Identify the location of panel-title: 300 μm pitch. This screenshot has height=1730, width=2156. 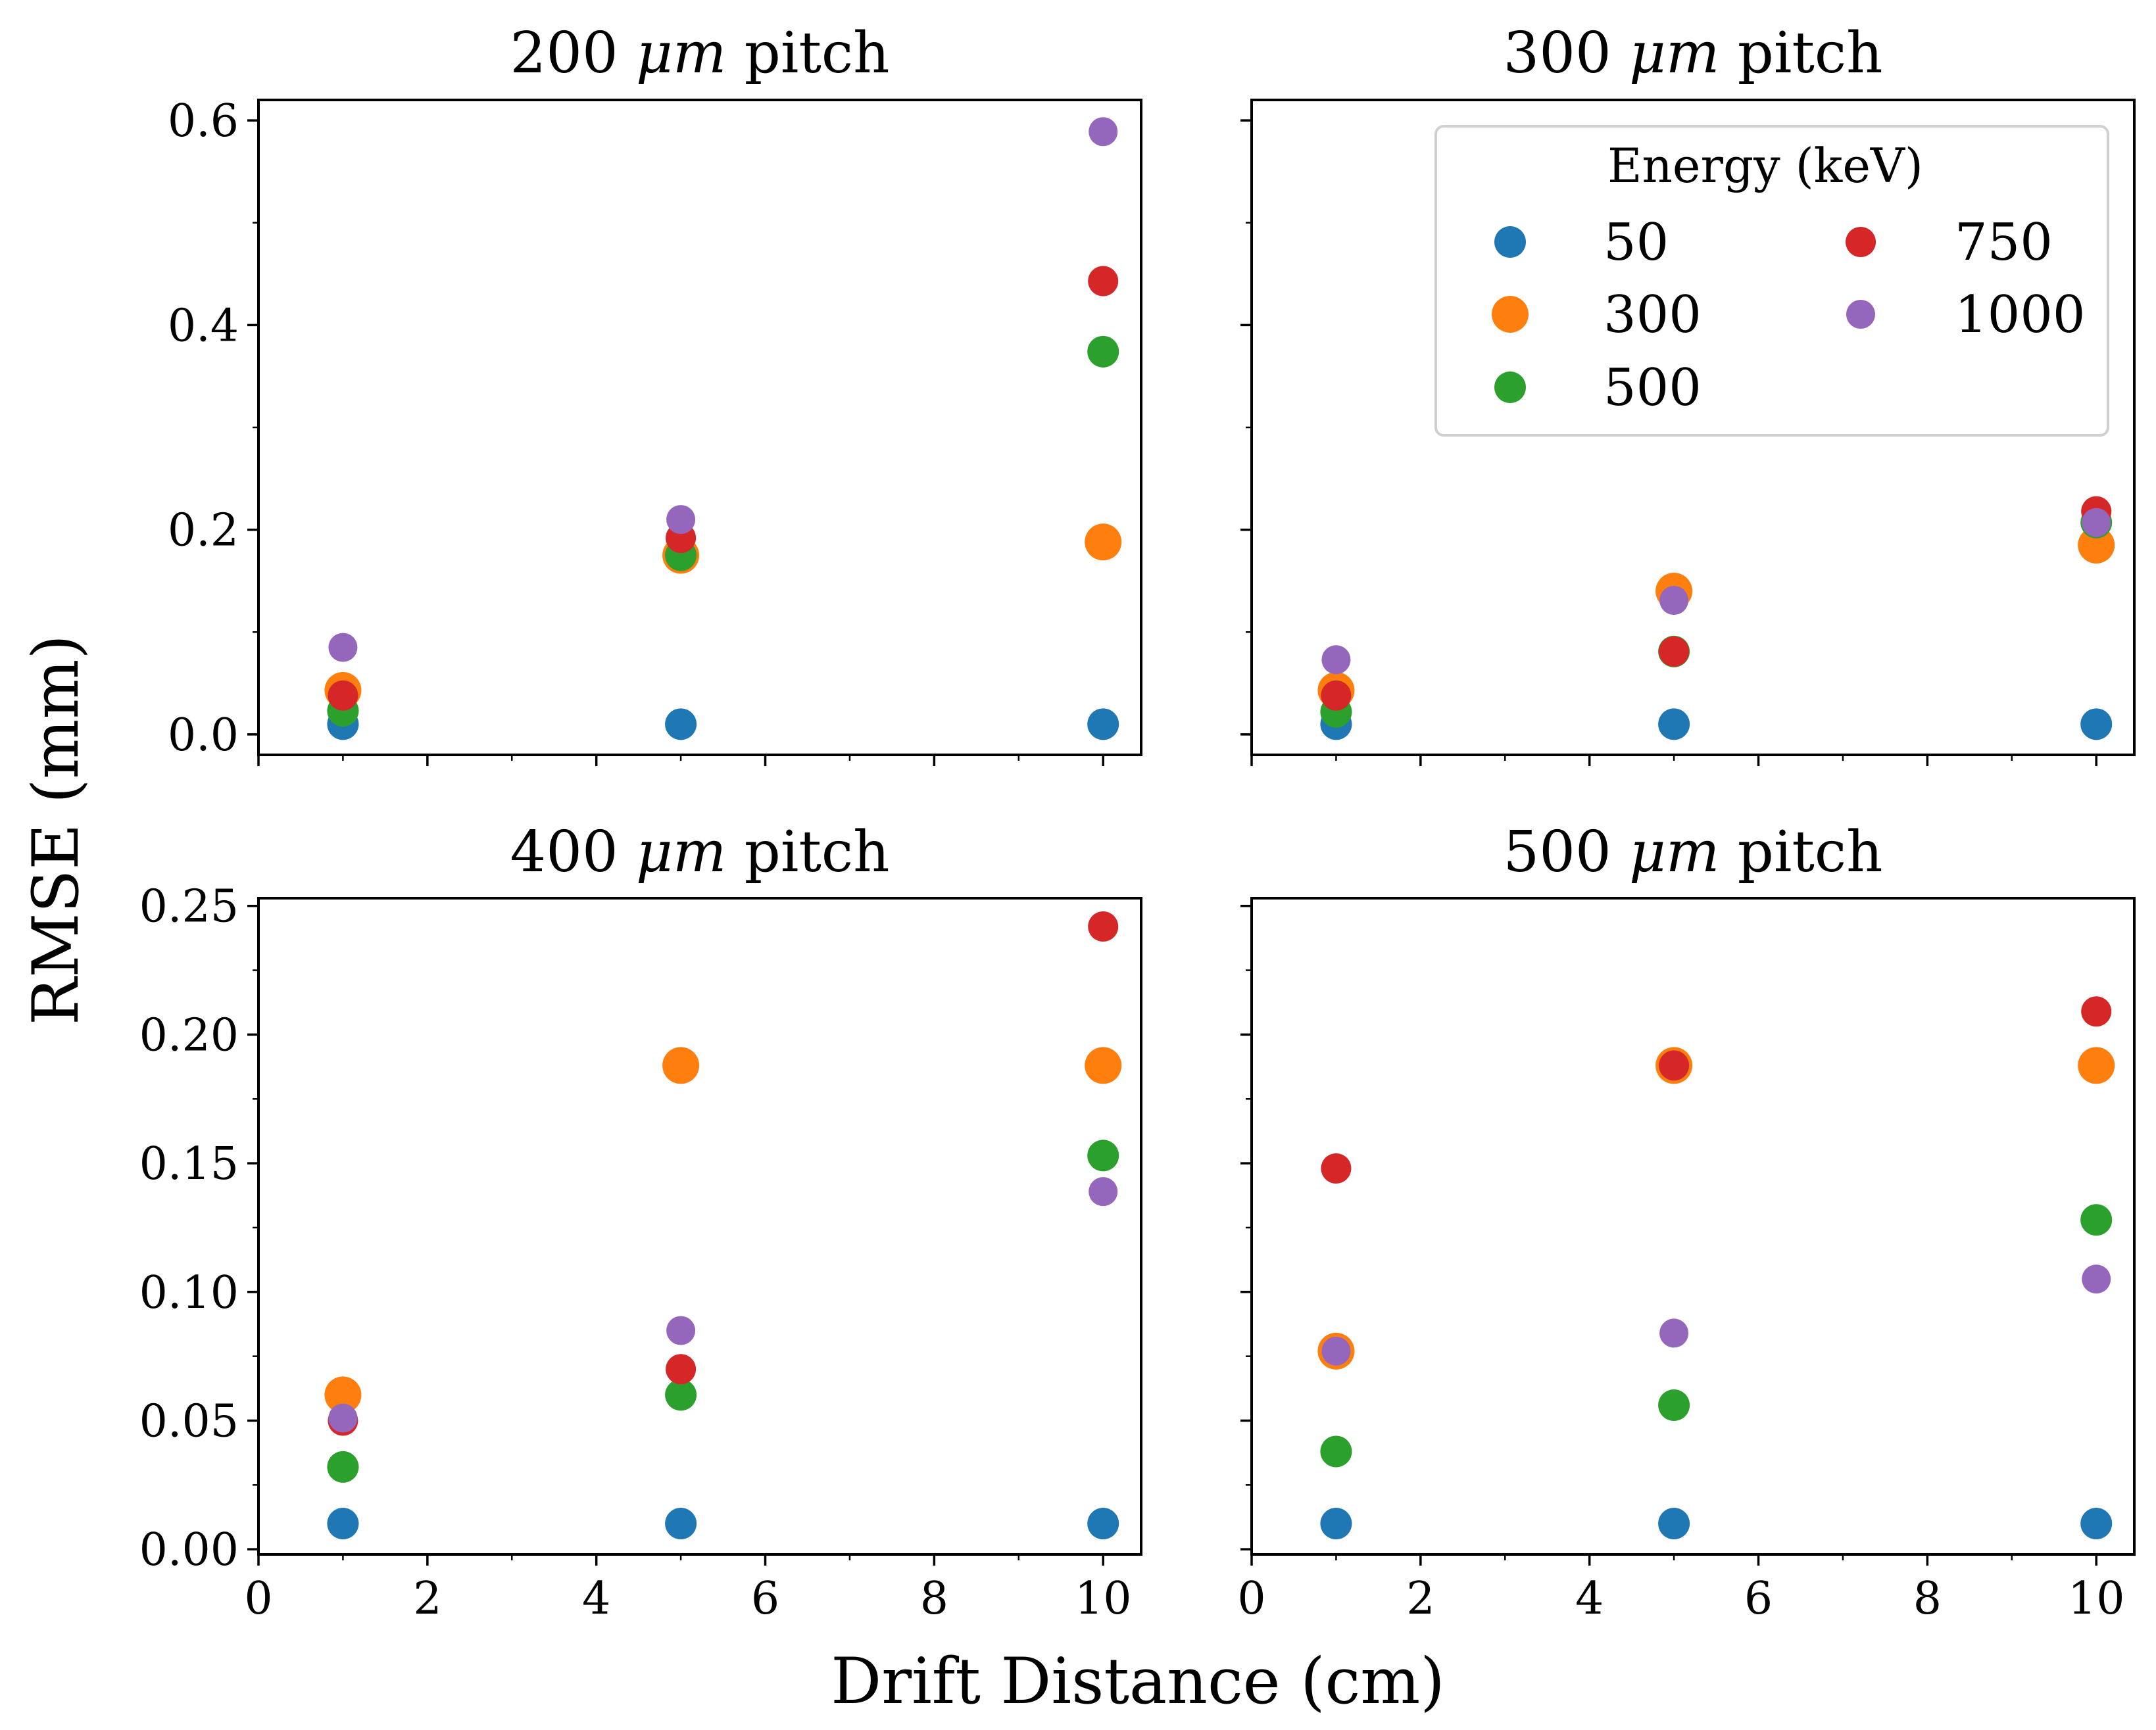
(1694, 53).